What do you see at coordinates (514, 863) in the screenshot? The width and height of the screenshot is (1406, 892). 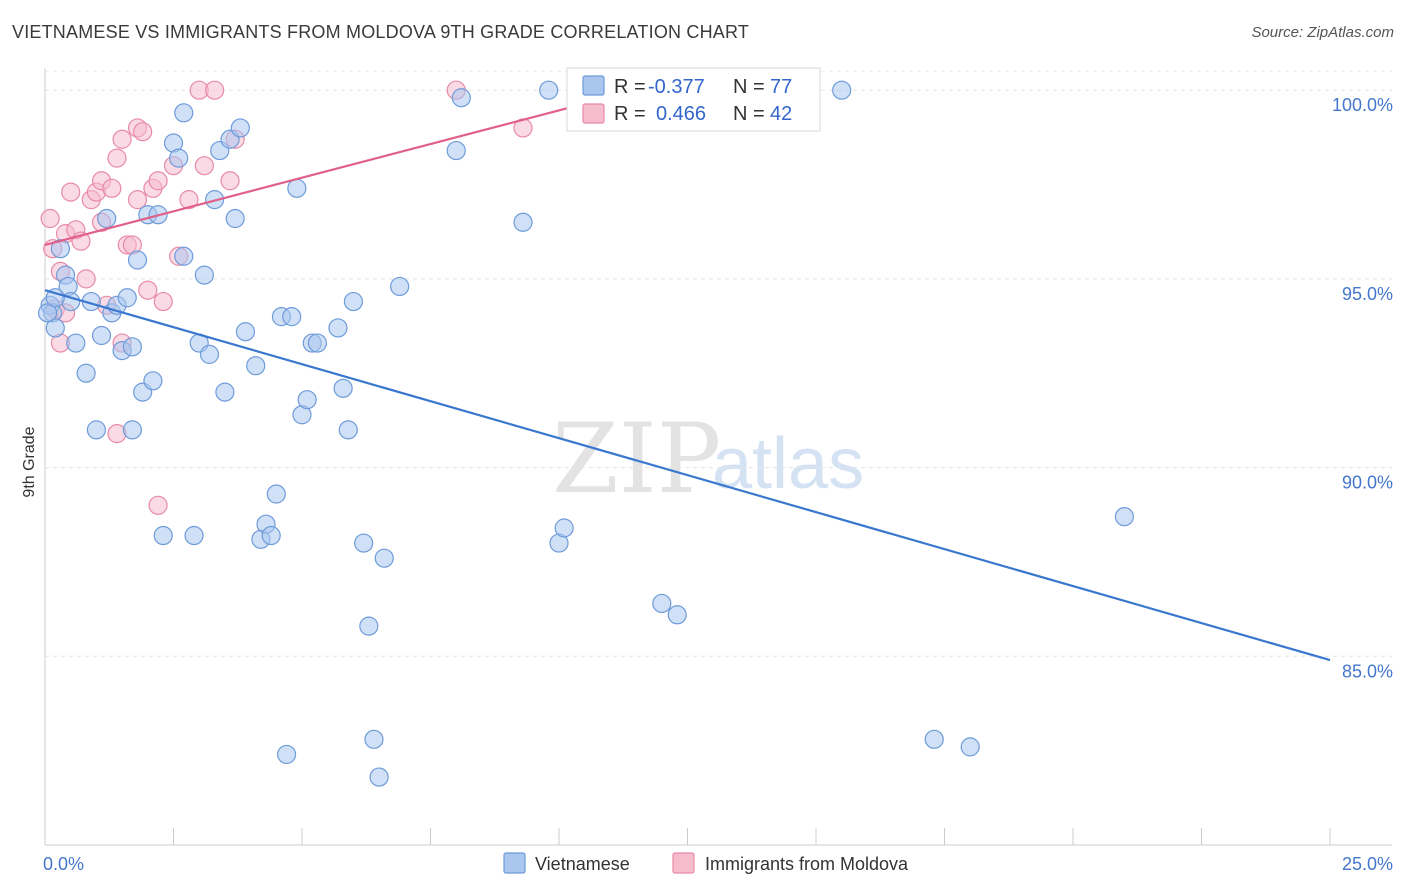 I see `series-swatch-vietnamese` at bounding box center [514, 863].